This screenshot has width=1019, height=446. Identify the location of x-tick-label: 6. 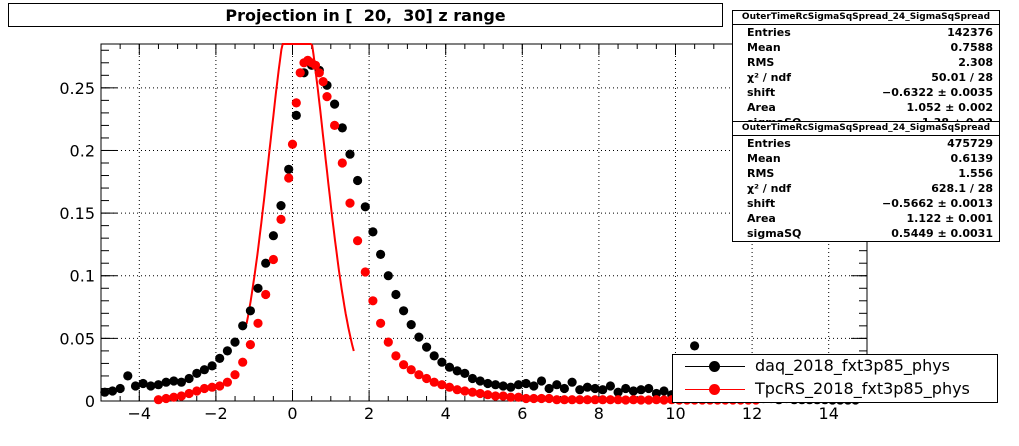
(522, 413).